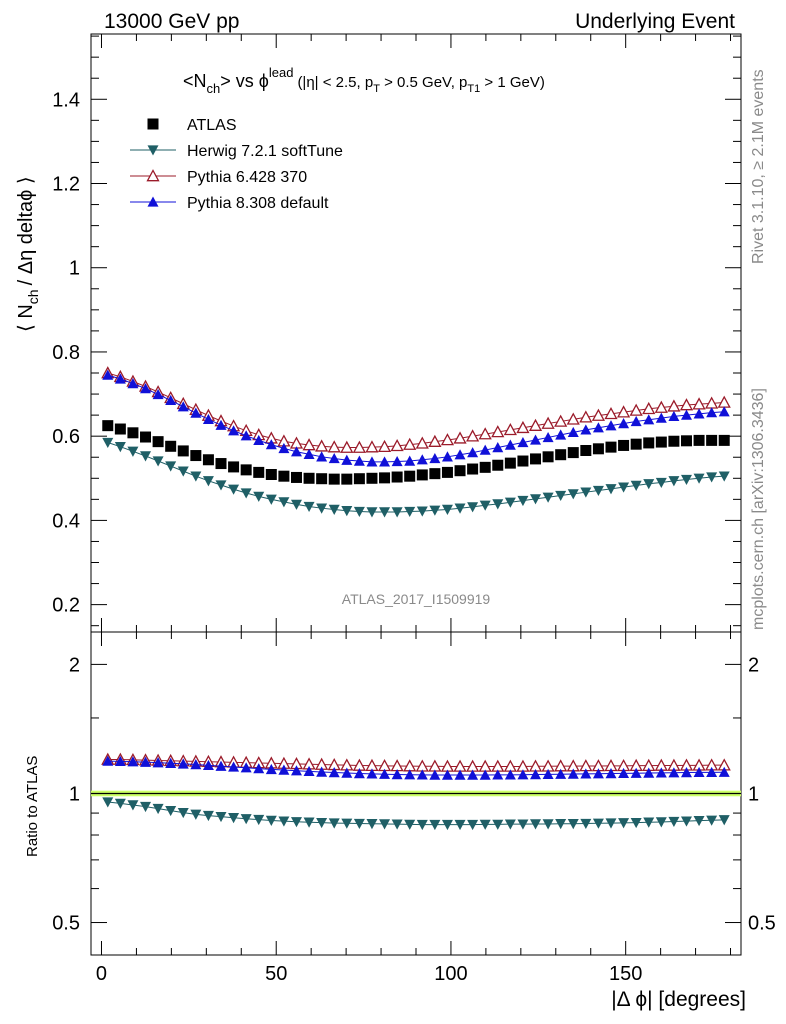 The height and width of the screenshot is (1024, 786). What do you see at coordinates (32, 806) in the screenshot?
I see `bottom-ylabel: Ratio to ATLAS` at bounding box center [32, 806].